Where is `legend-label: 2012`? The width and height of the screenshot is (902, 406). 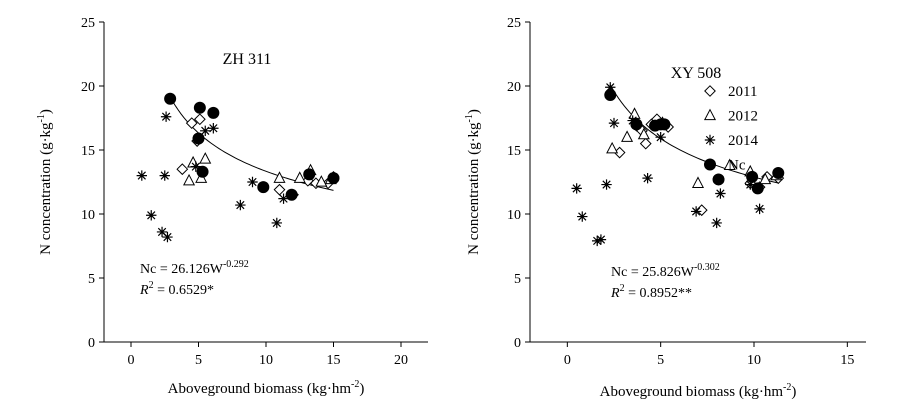 legend-label: 2012 is located at coordinates (743, 117).